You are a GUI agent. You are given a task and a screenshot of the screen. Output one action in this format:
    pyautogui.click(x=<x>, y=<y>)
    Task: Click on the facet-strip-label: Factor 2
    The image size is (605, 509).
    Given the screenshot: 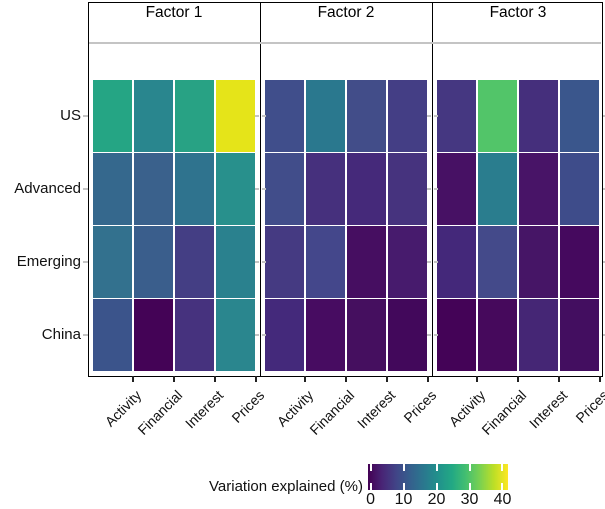 What is the action you would take?
    pyautogui.click(x=346, y=12)
    